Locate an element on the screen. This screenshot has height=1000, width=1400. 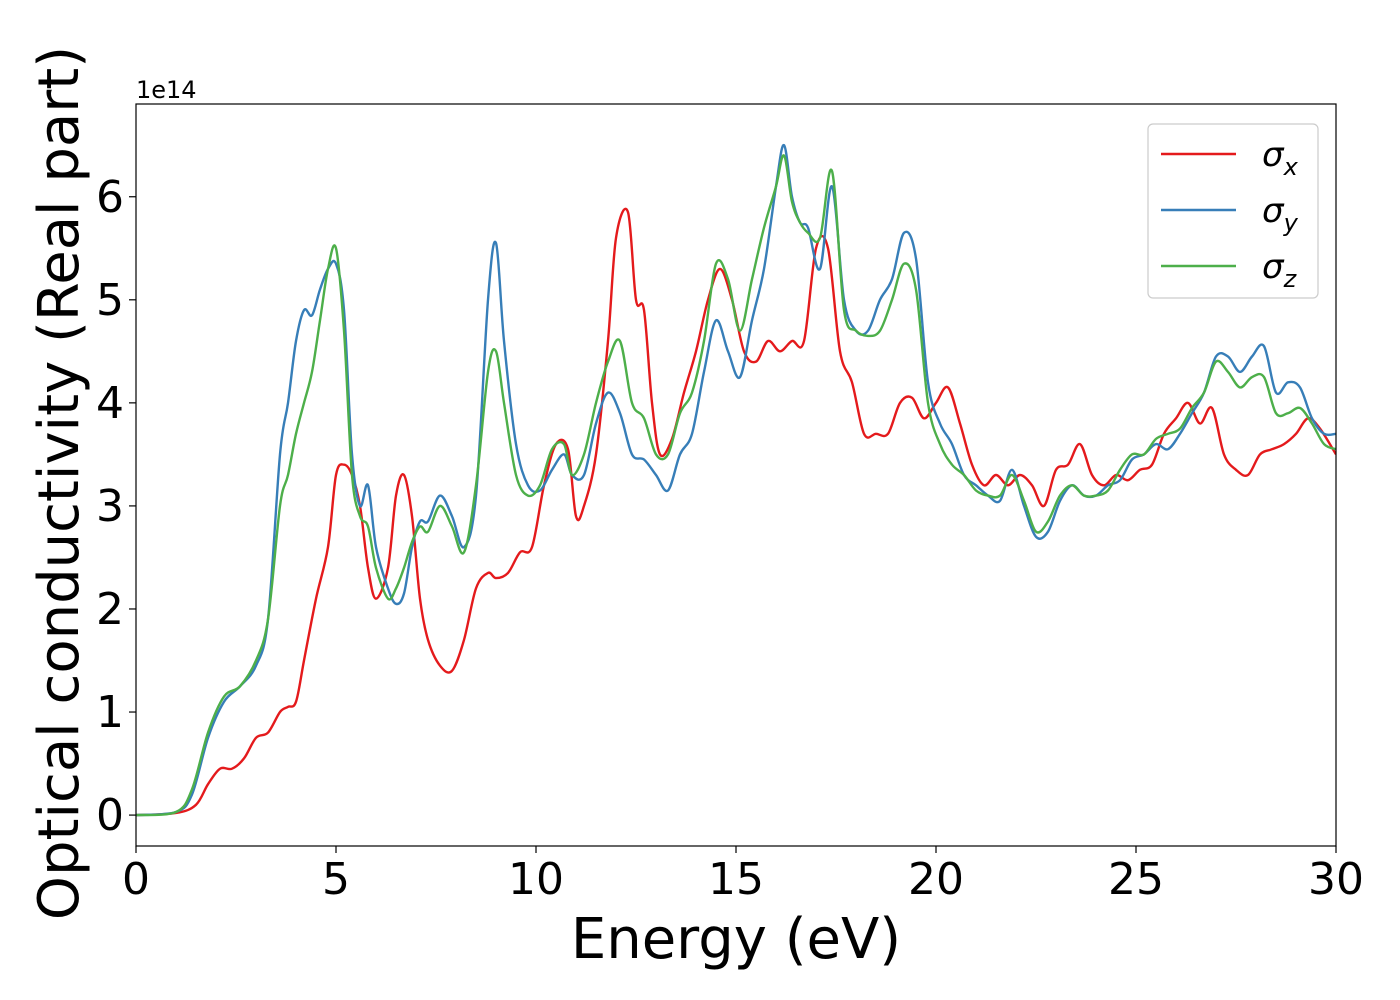
legend-subscript: z is located at coordinates (1290, 279).